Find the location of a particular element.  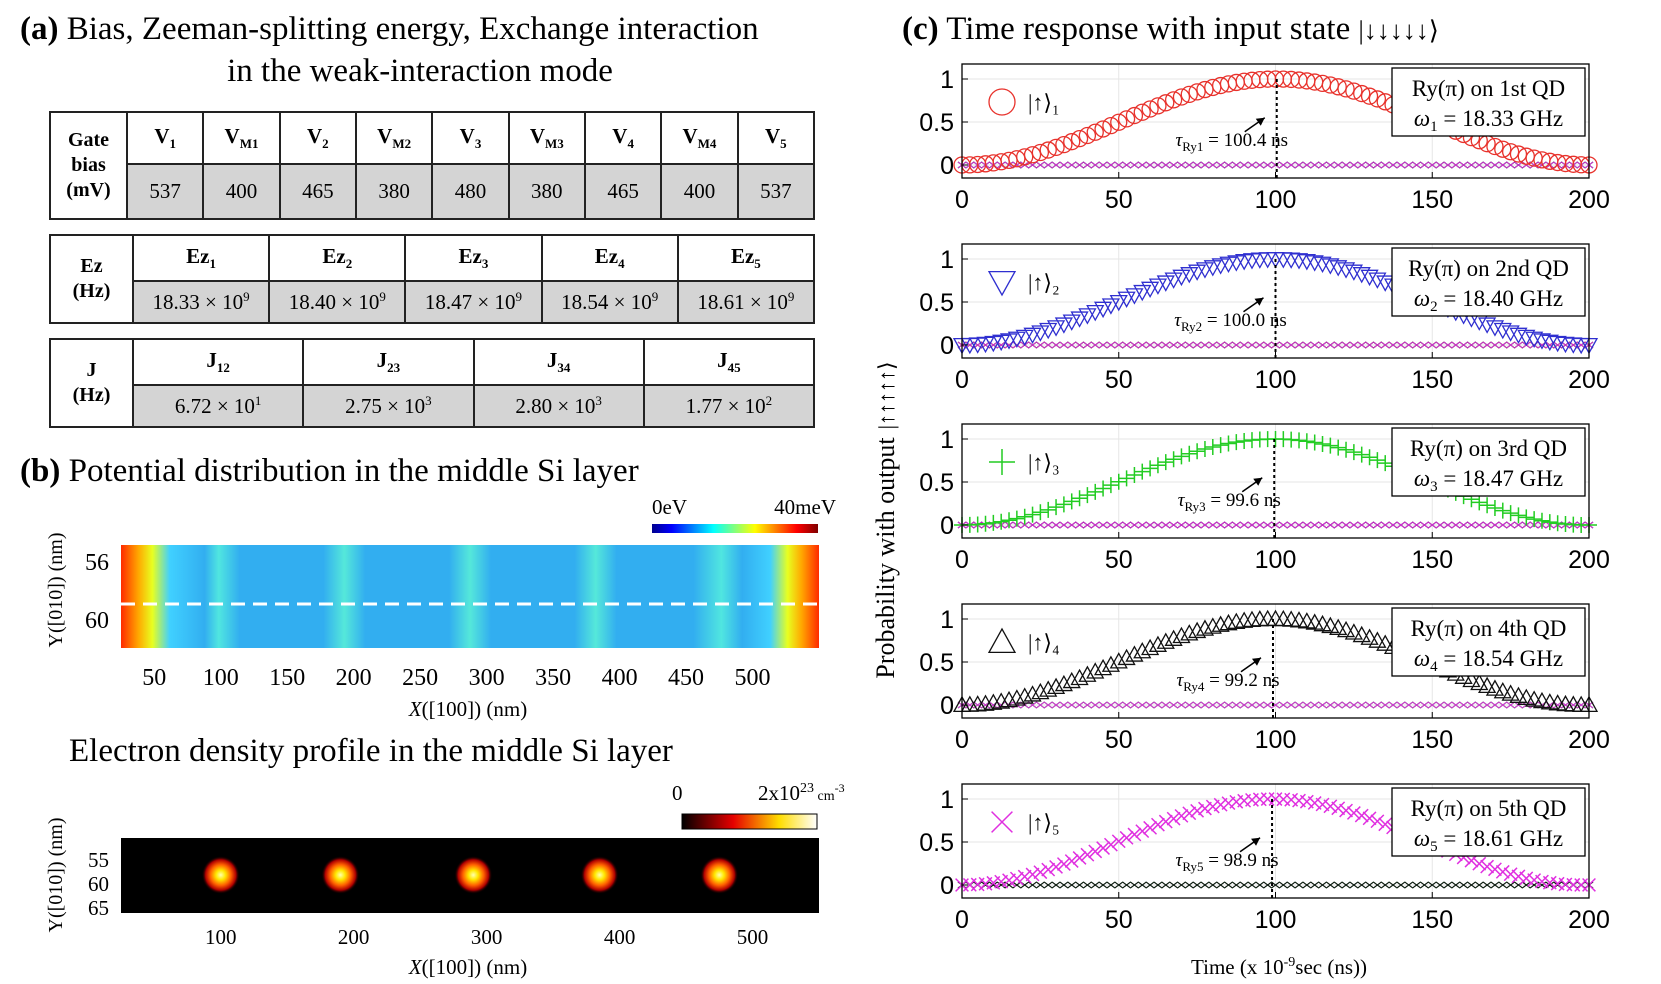

y-tick-label: 0 is located at coordinates (947, 526).